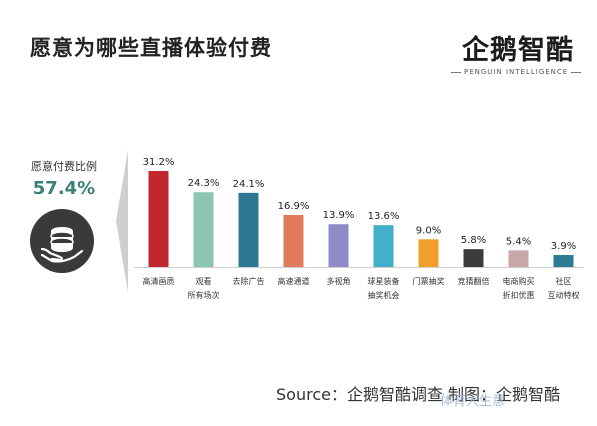 Image resolution: width=597 pixels, height=426 pixels. I want to click on watermark: 体育大生意, so click(473, 401).